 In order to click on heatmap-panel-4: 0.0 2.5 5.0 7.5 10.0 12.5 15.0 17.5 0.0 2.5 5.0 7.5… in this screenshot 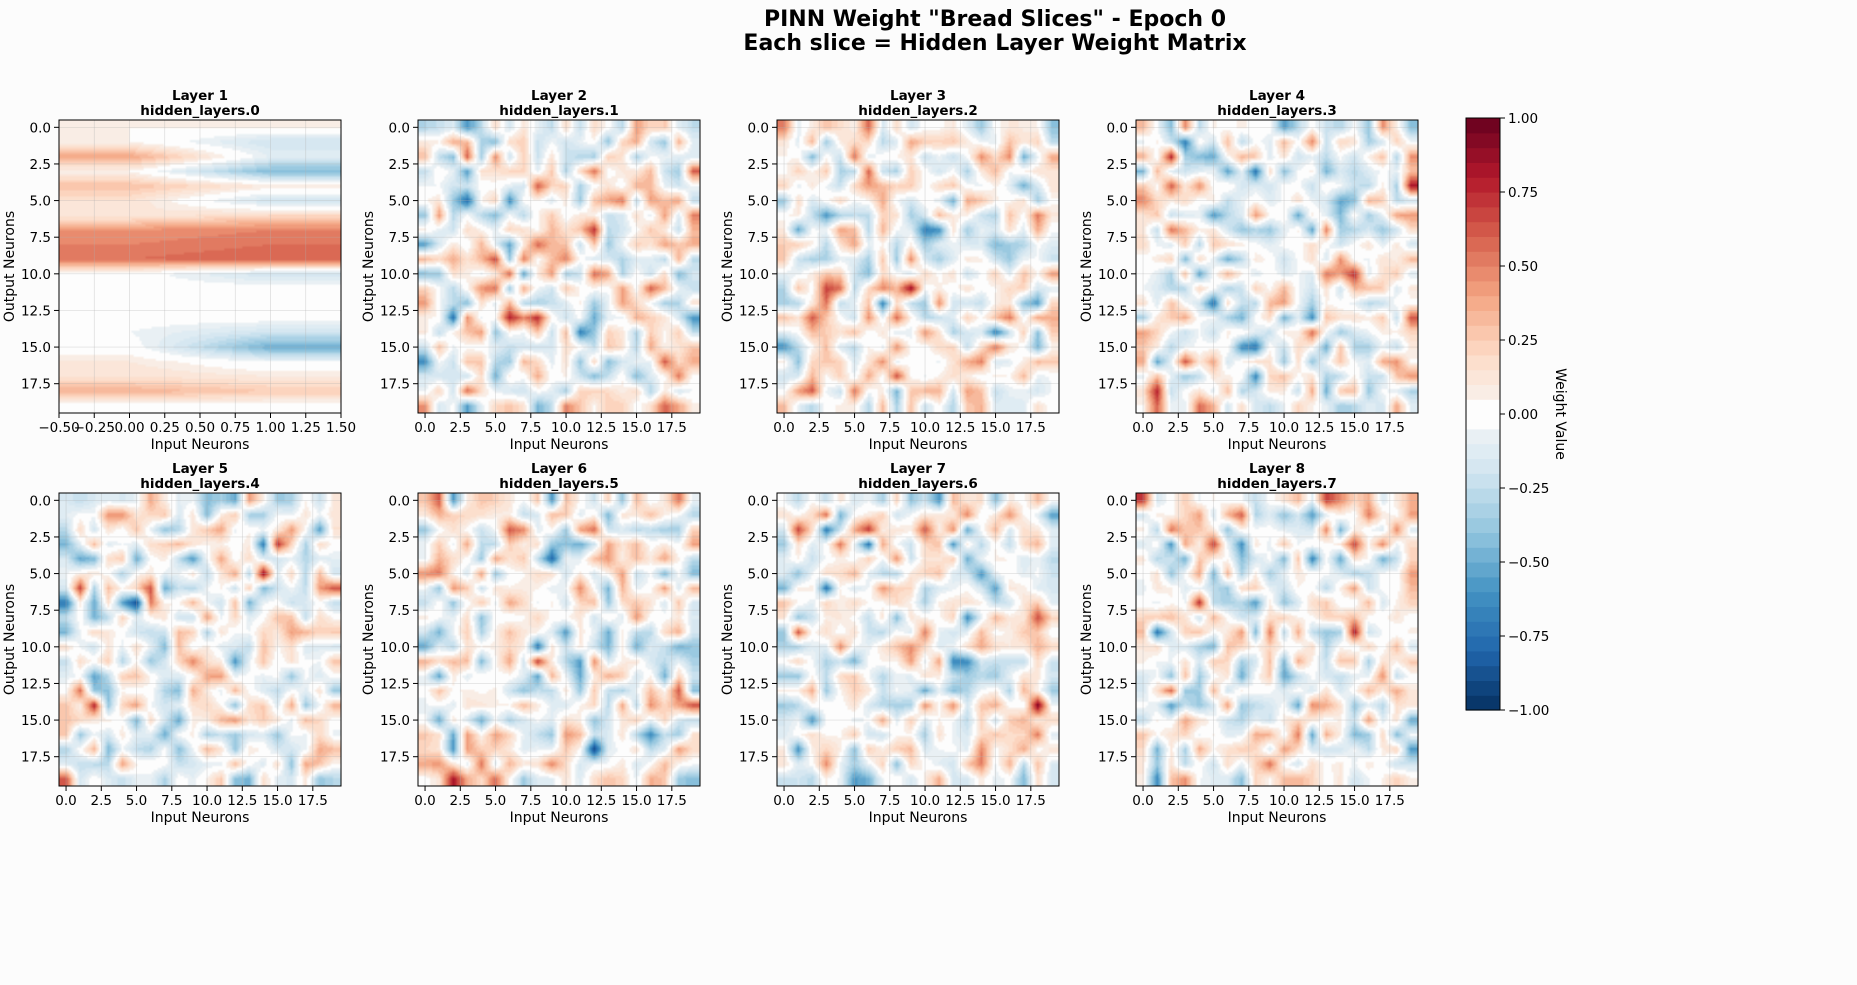, I will do `click(1249, 270)`.